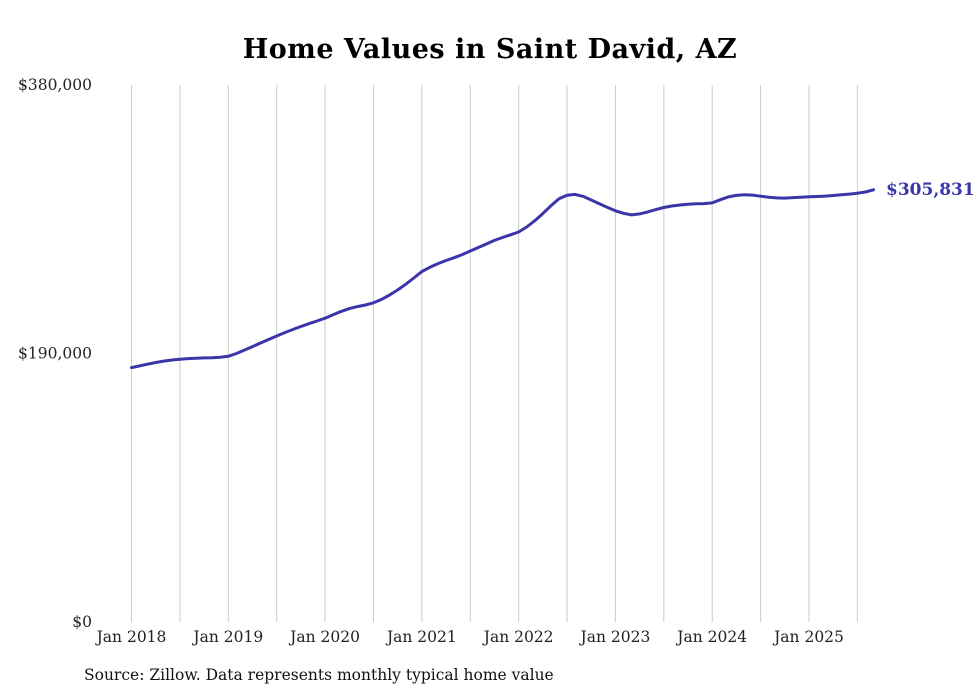 This screenshot has width=980, height=699. What do you see at coordinates (131, 637) in the screenshot?
I see `x-axis-tick-label: Jan 2018` at bounding box center [131, 637].